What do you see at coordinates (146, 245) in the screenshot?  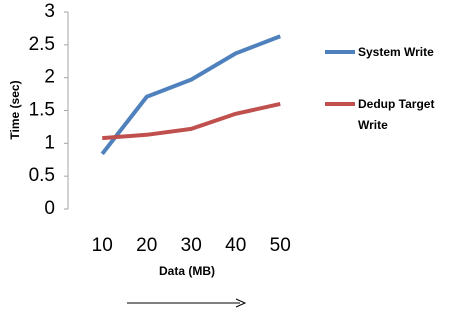 I see `x-tick-label: 20` at bounding box center [146, 245].